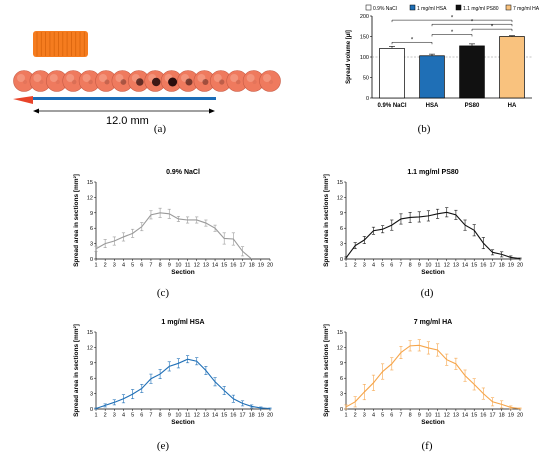 This screenshot has width=550, height=468. What do you see at coordinates (147, 79) in the screenshot?
I see `section-photo: 12.0 mm` at bounding box center [147, 79].